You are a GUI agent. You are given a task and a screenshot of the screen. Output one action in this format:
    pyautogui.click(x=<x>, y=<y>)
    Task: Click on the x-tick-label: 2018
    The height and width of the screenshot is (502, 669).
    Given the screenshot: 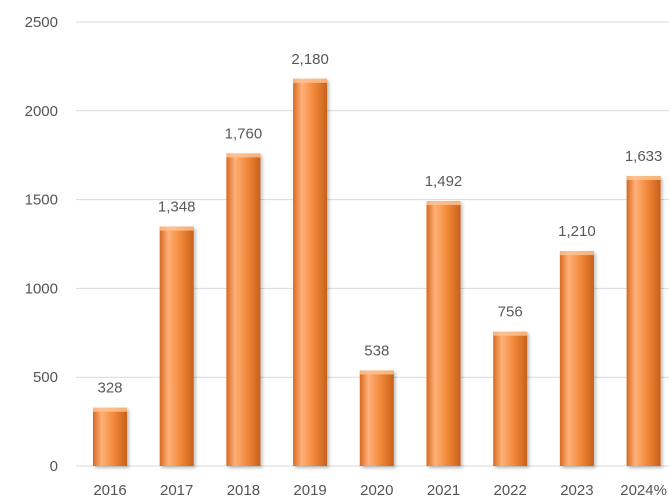 What is the action you would take?
    pyautogui.click(x=243, y=490)
    